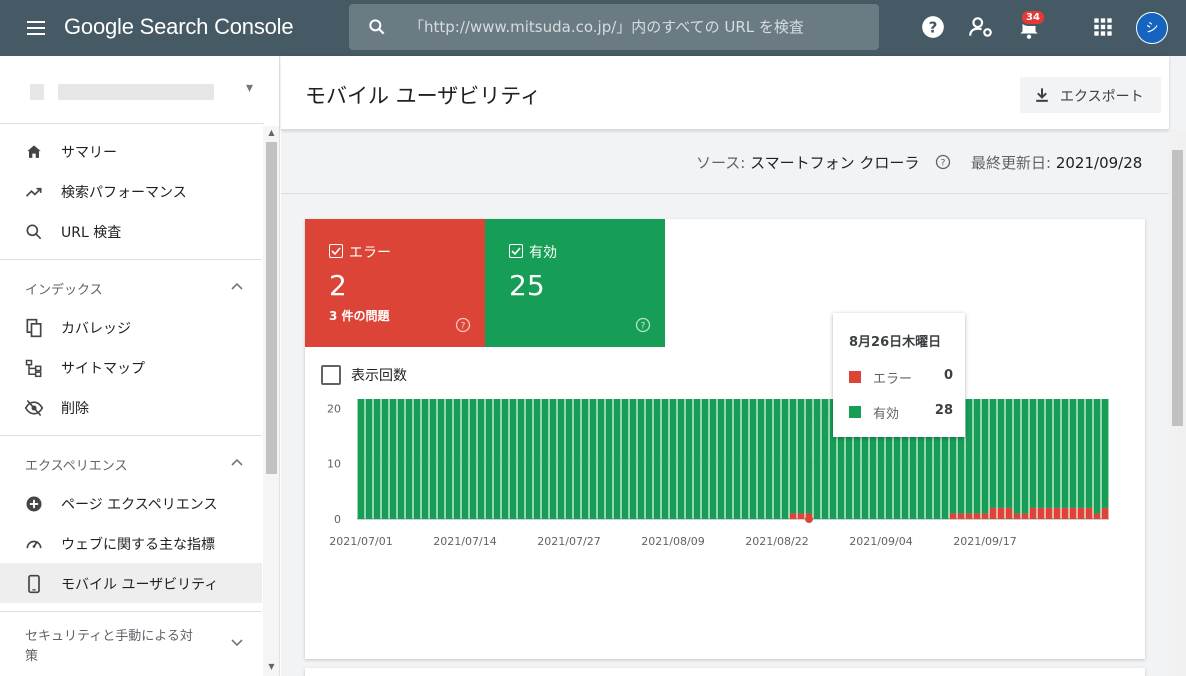  Describe the element at coordinates (776, 541) in the screenshot. I see `x-tick-label: 2021/08/22` at that location.